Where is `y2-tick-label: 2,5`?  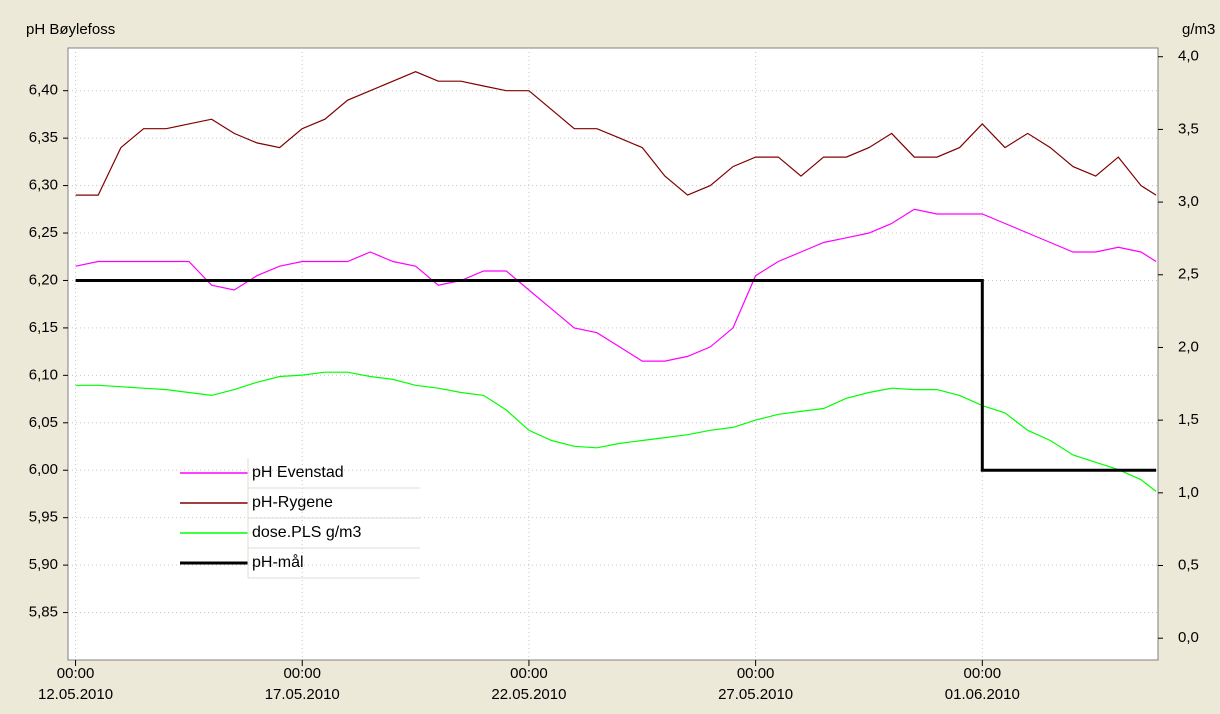
y2-tick-label: 2,5 is located at coordinates (1188, 274).